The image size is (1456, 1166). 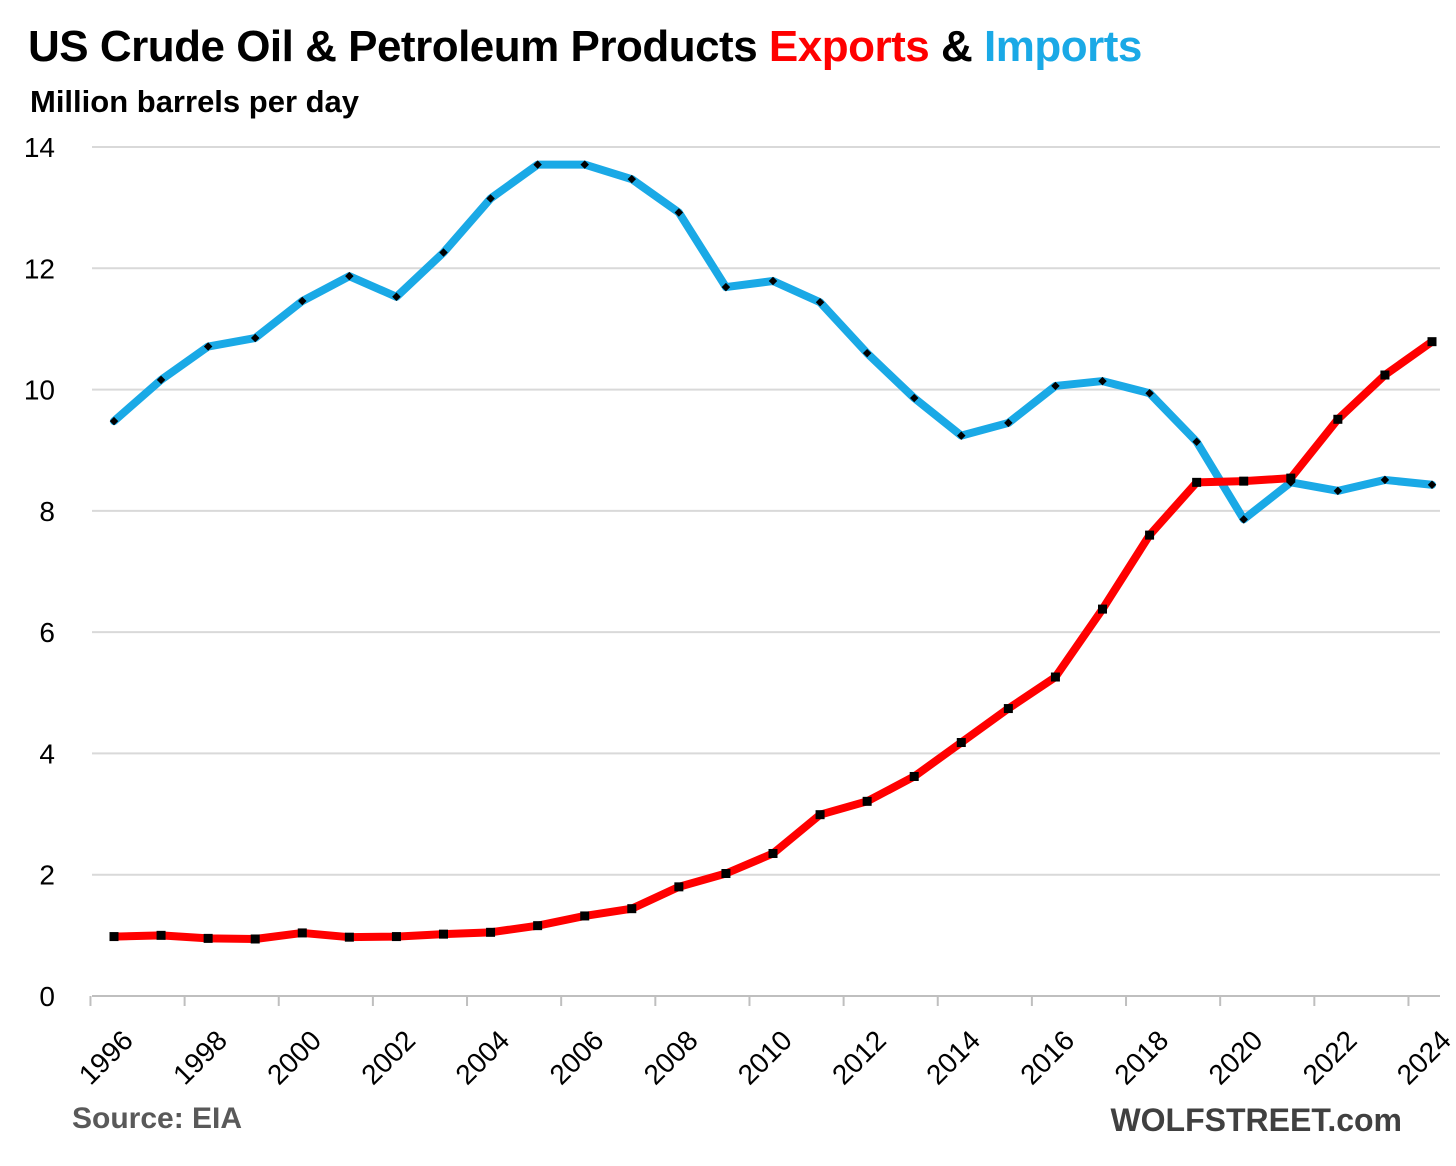 What do you see at coordinates (195, 101) in the screenshot?
I see `chart-subtitle: Million barrels per day` at bounding box center [195, 101].